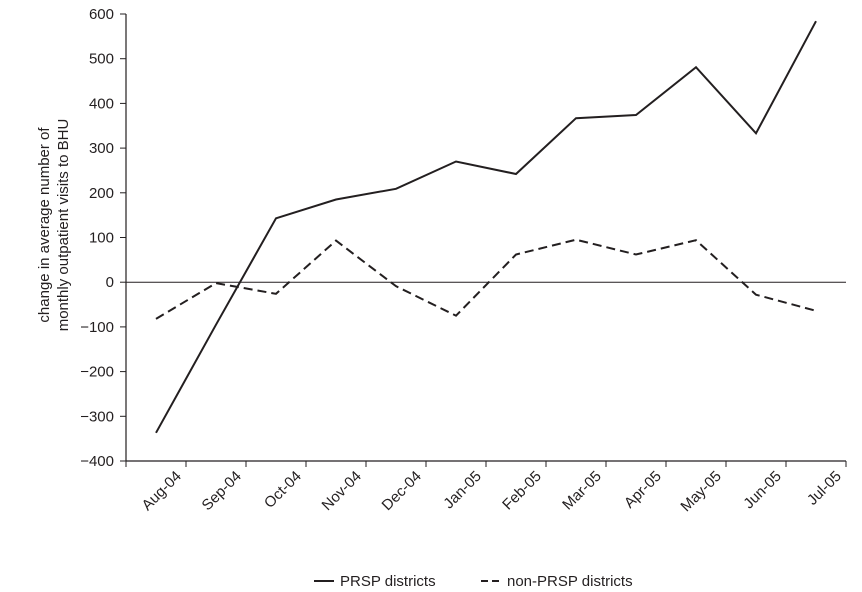  I want to click on x-tick-label: Apr-05, so click(643, 490).